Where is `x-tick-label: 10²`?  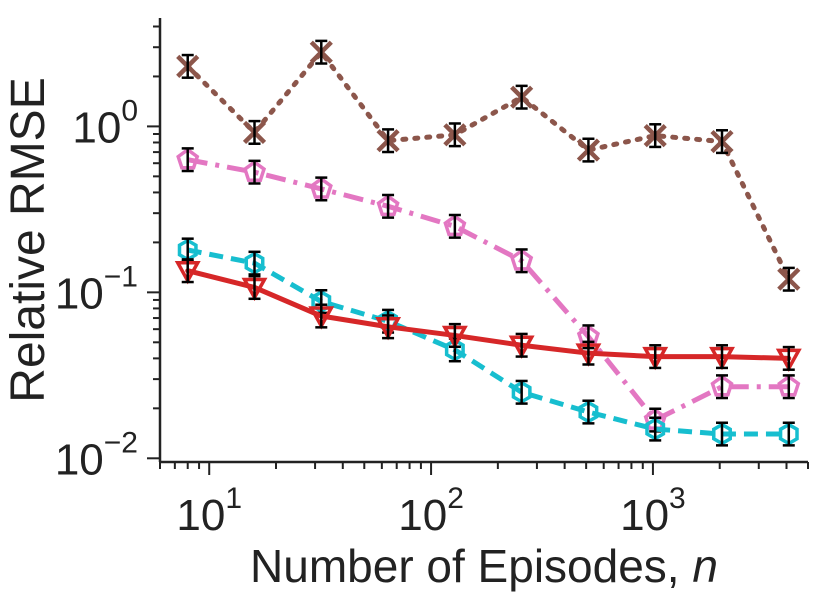
x-tick-label: 10² is located at coordinates (431, 511).